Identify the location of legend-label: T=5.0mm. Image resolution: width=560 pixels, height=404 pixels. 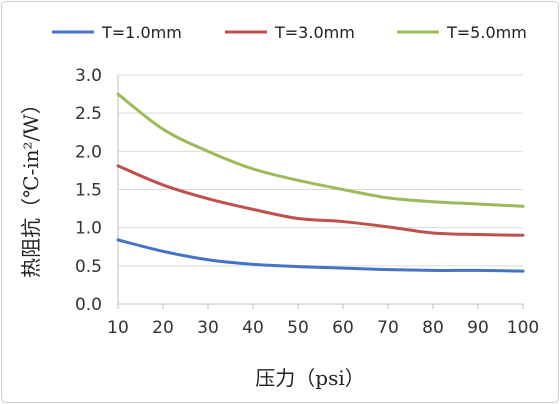
(486, 32).